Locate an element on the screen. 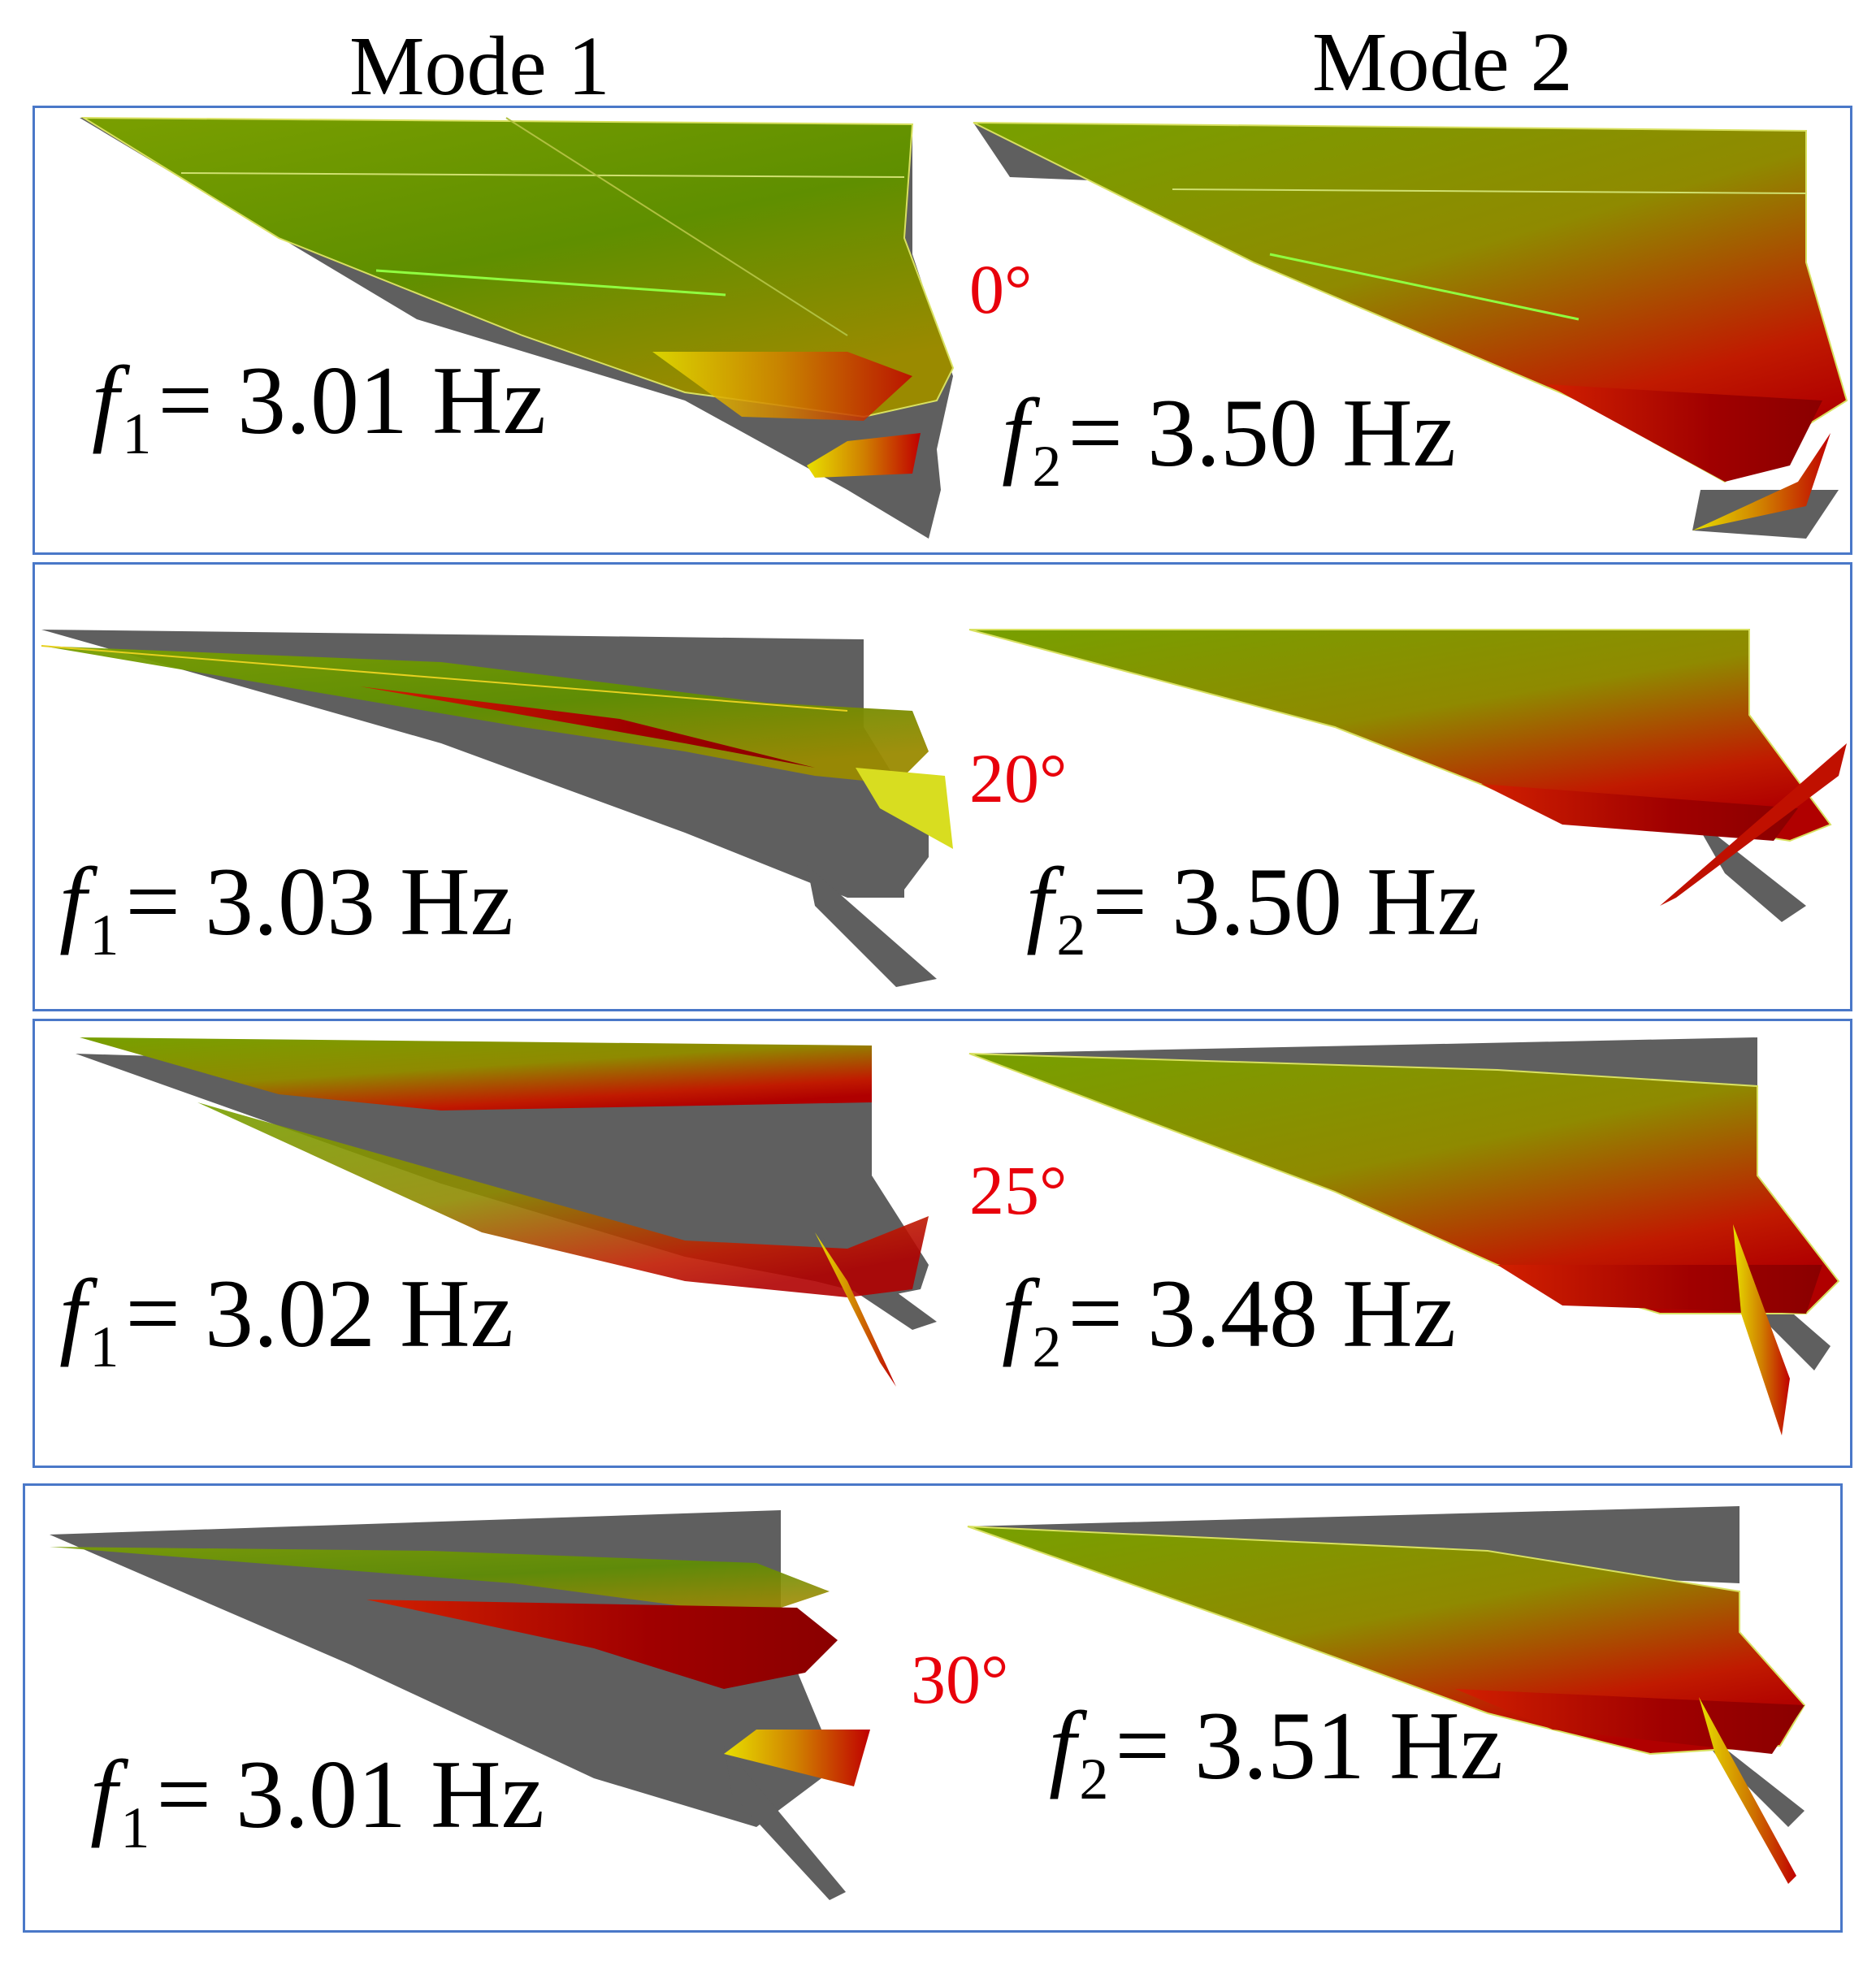 Image resolution: width=1876 pixels, height=1970 pixels. mode1-frequency-label: f1= 3.02 Hz is located at coordinates (286, 1319).